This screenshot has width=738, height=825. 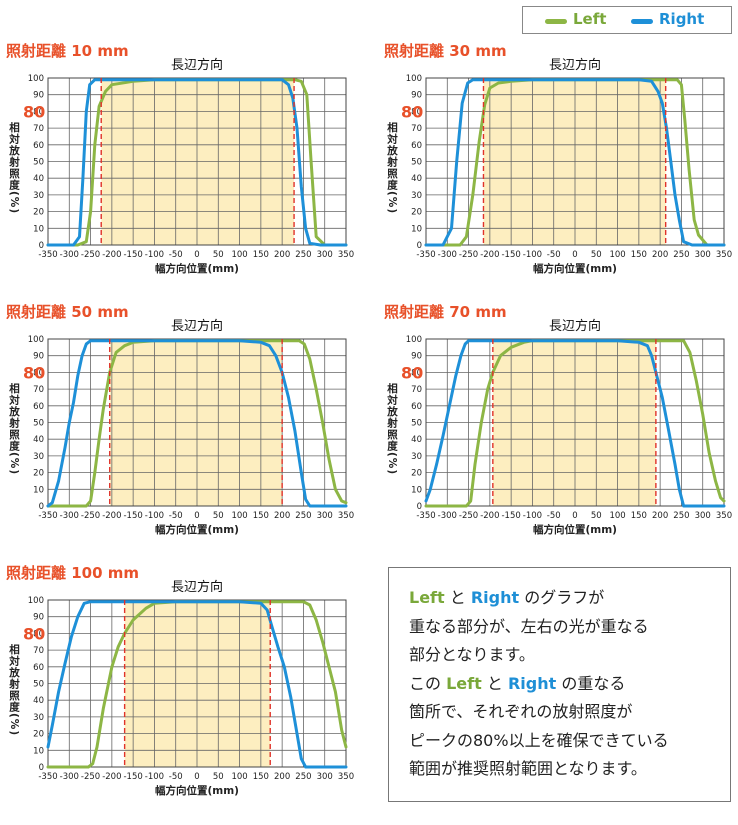 I want to click on x-tick-label: 300, so click(x=703, y=516).